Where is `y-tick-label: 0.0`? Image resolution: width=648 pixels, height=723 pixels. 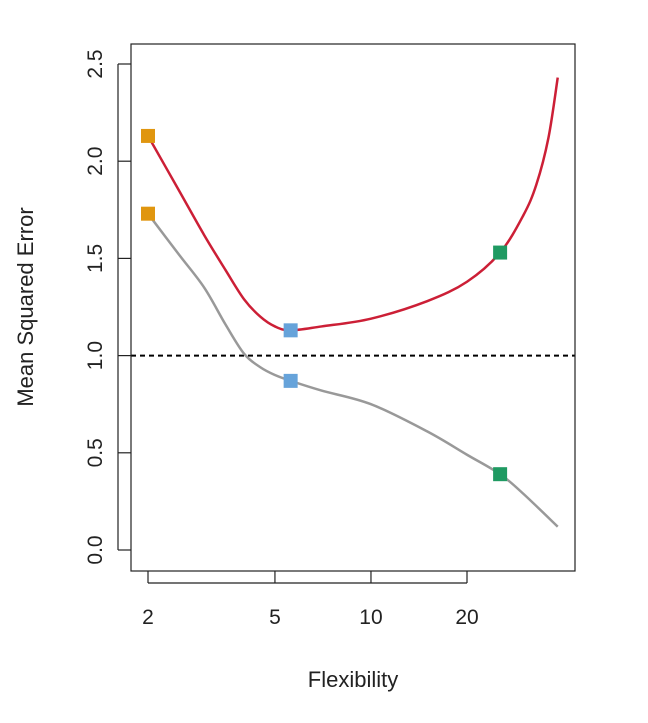 y-tick-label: 0.0 is located at coordinates (95, 549).